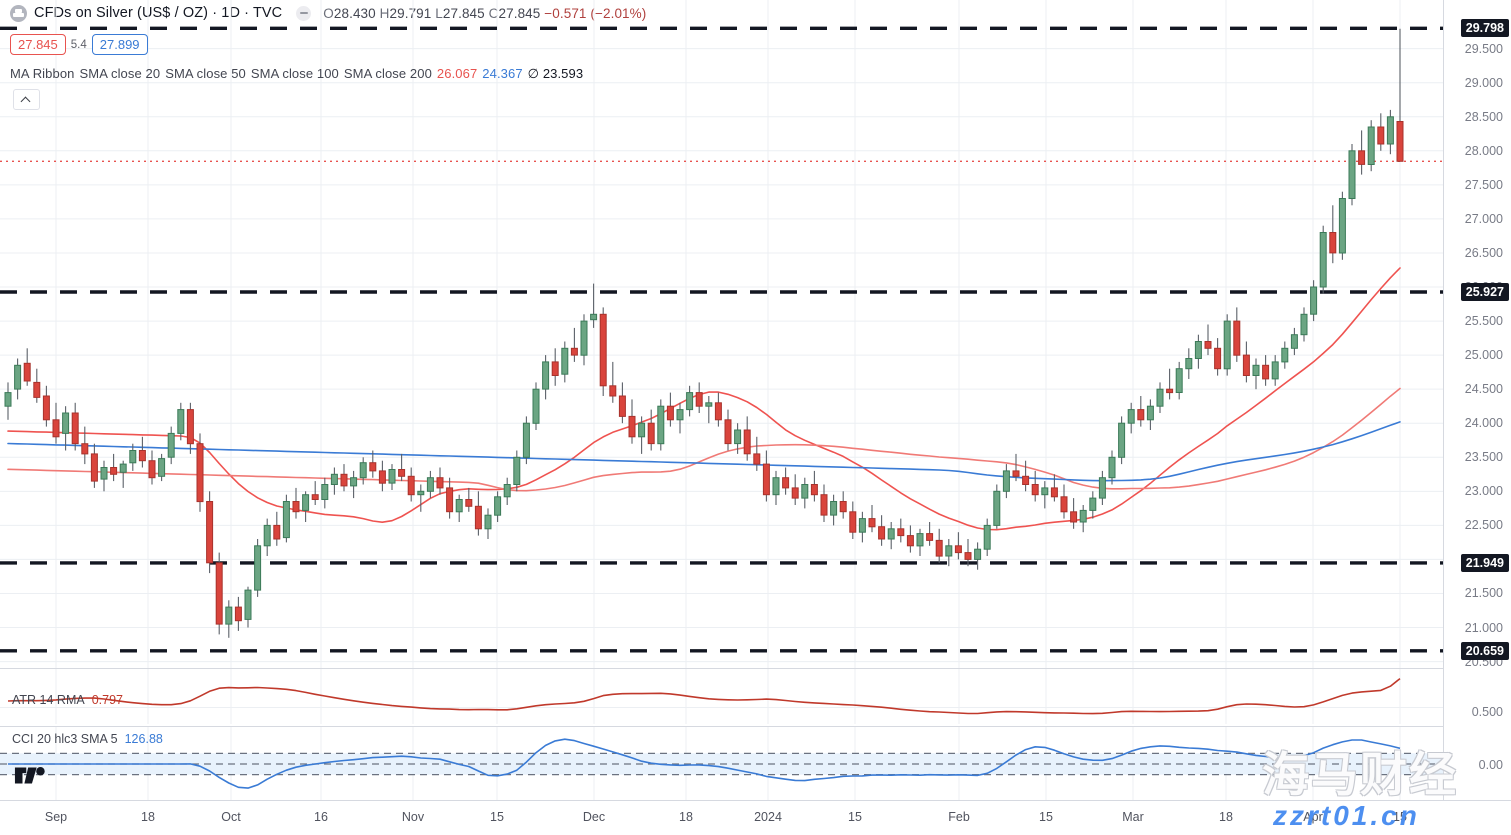 This screenshot has height=835, width=1511. What do you see at coordinates (1490, 765) in the screenshot?
I see `cci-tick: 0.00` at bounding box center [1490, 765].